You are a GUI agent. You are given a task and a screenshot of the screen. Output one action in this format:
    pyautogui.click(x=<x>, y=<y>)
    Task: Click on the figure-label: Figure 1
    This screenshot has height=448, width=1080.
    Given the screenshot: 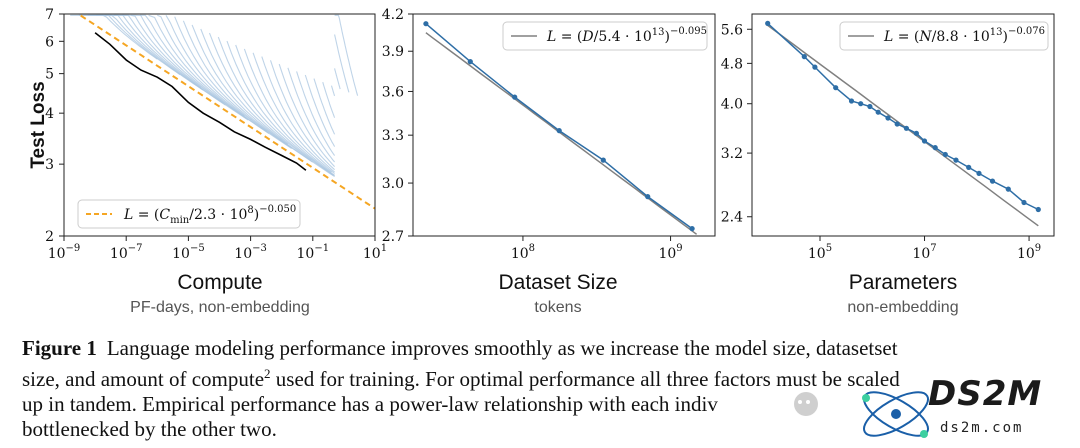 What is the action you would take?
    pyautogui.click(x=59, y=348)
    